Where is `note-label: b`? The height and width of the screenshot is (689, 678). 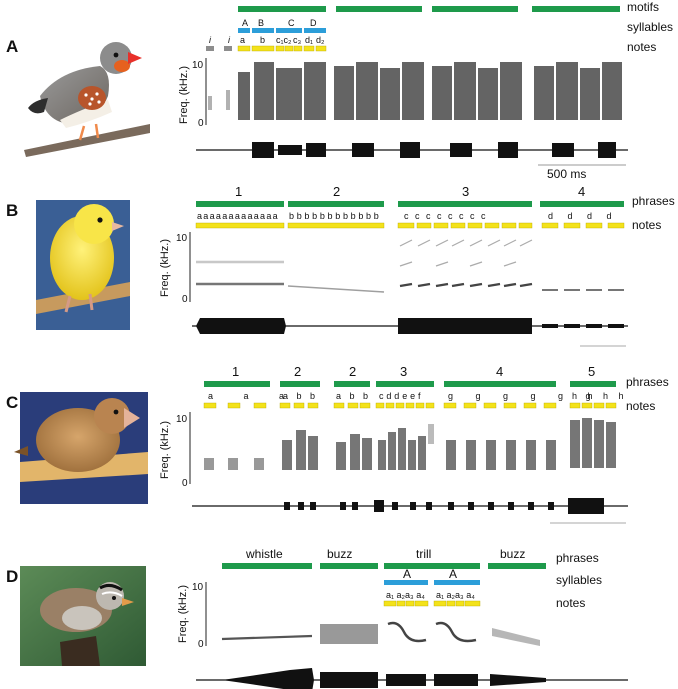 note-label: b is located at coordinates (262, 40).